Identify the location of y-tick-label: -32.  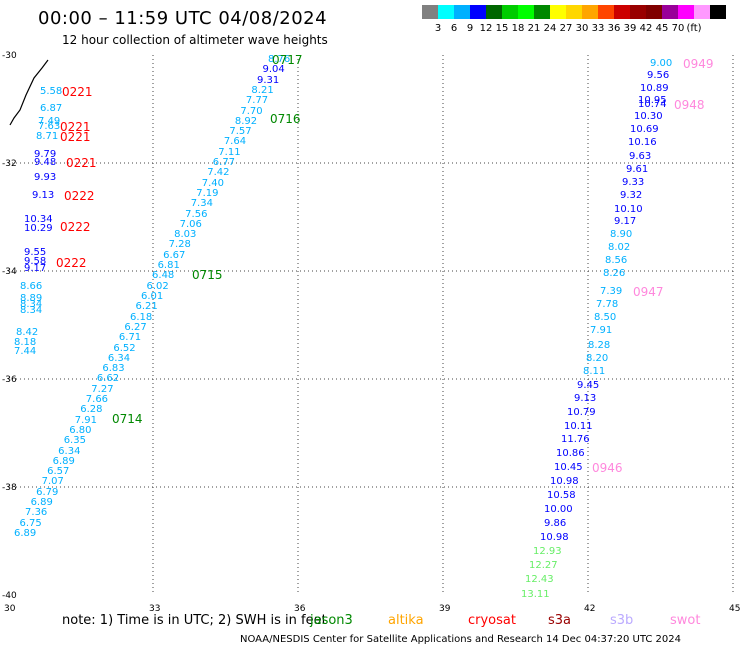
(9, 164).